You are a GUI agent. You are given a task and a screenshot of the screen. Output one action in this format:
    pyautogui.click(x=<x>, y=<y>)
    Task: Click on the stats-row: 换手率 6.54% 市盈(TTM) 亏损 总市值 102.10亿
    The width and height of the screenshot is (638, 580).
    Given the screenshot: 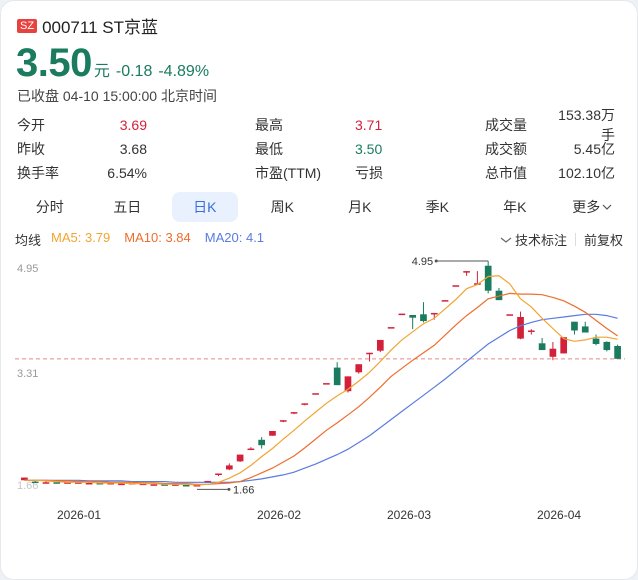 What is the action you would take?
    pyautogui.click(x=322, y=173)
    